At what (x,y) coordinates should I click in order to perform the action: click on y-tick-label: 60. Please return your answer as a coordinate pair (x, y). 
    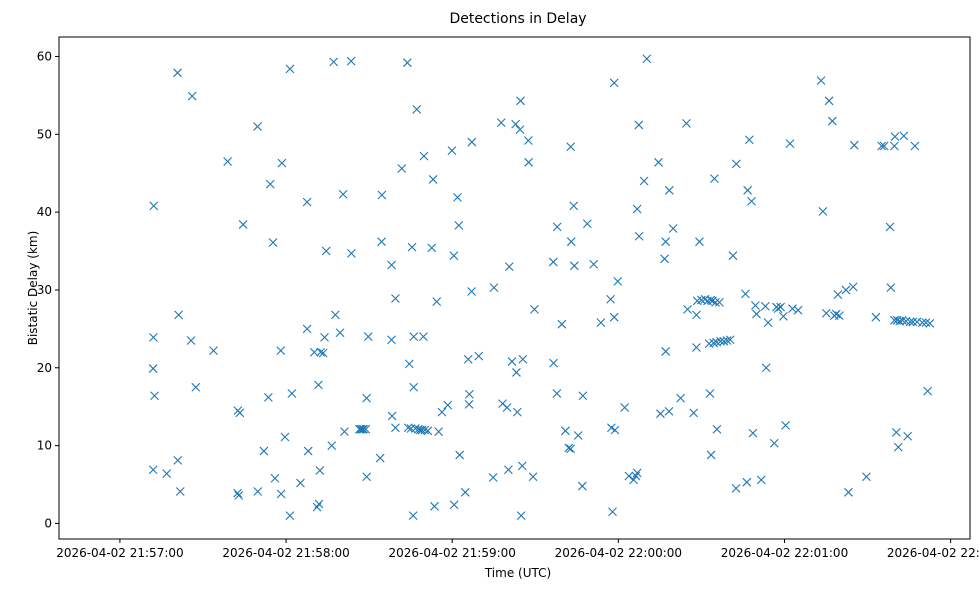
    Looking at the image, I should click on (44, 56).